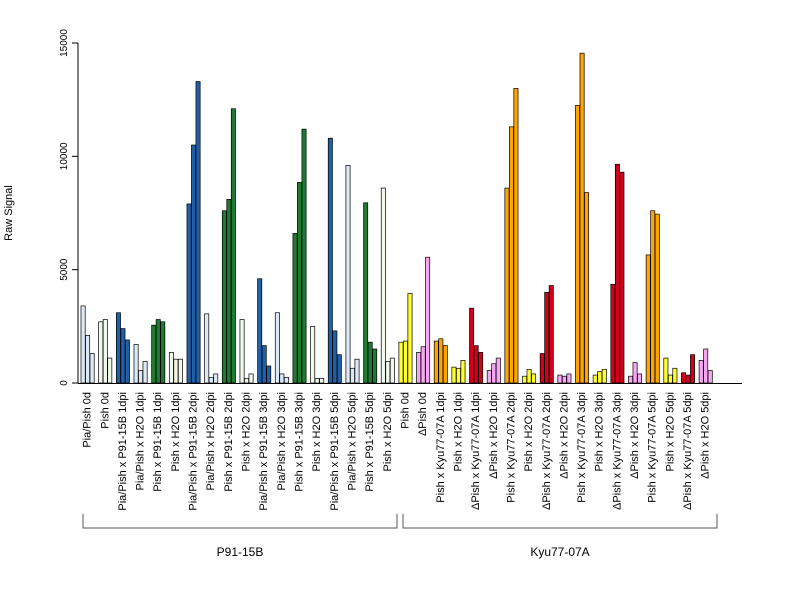 This screenshot has width=800, height=600. I want to click on x-tick-label: ΔPish x H2O 5dpi, so click(706, 435).